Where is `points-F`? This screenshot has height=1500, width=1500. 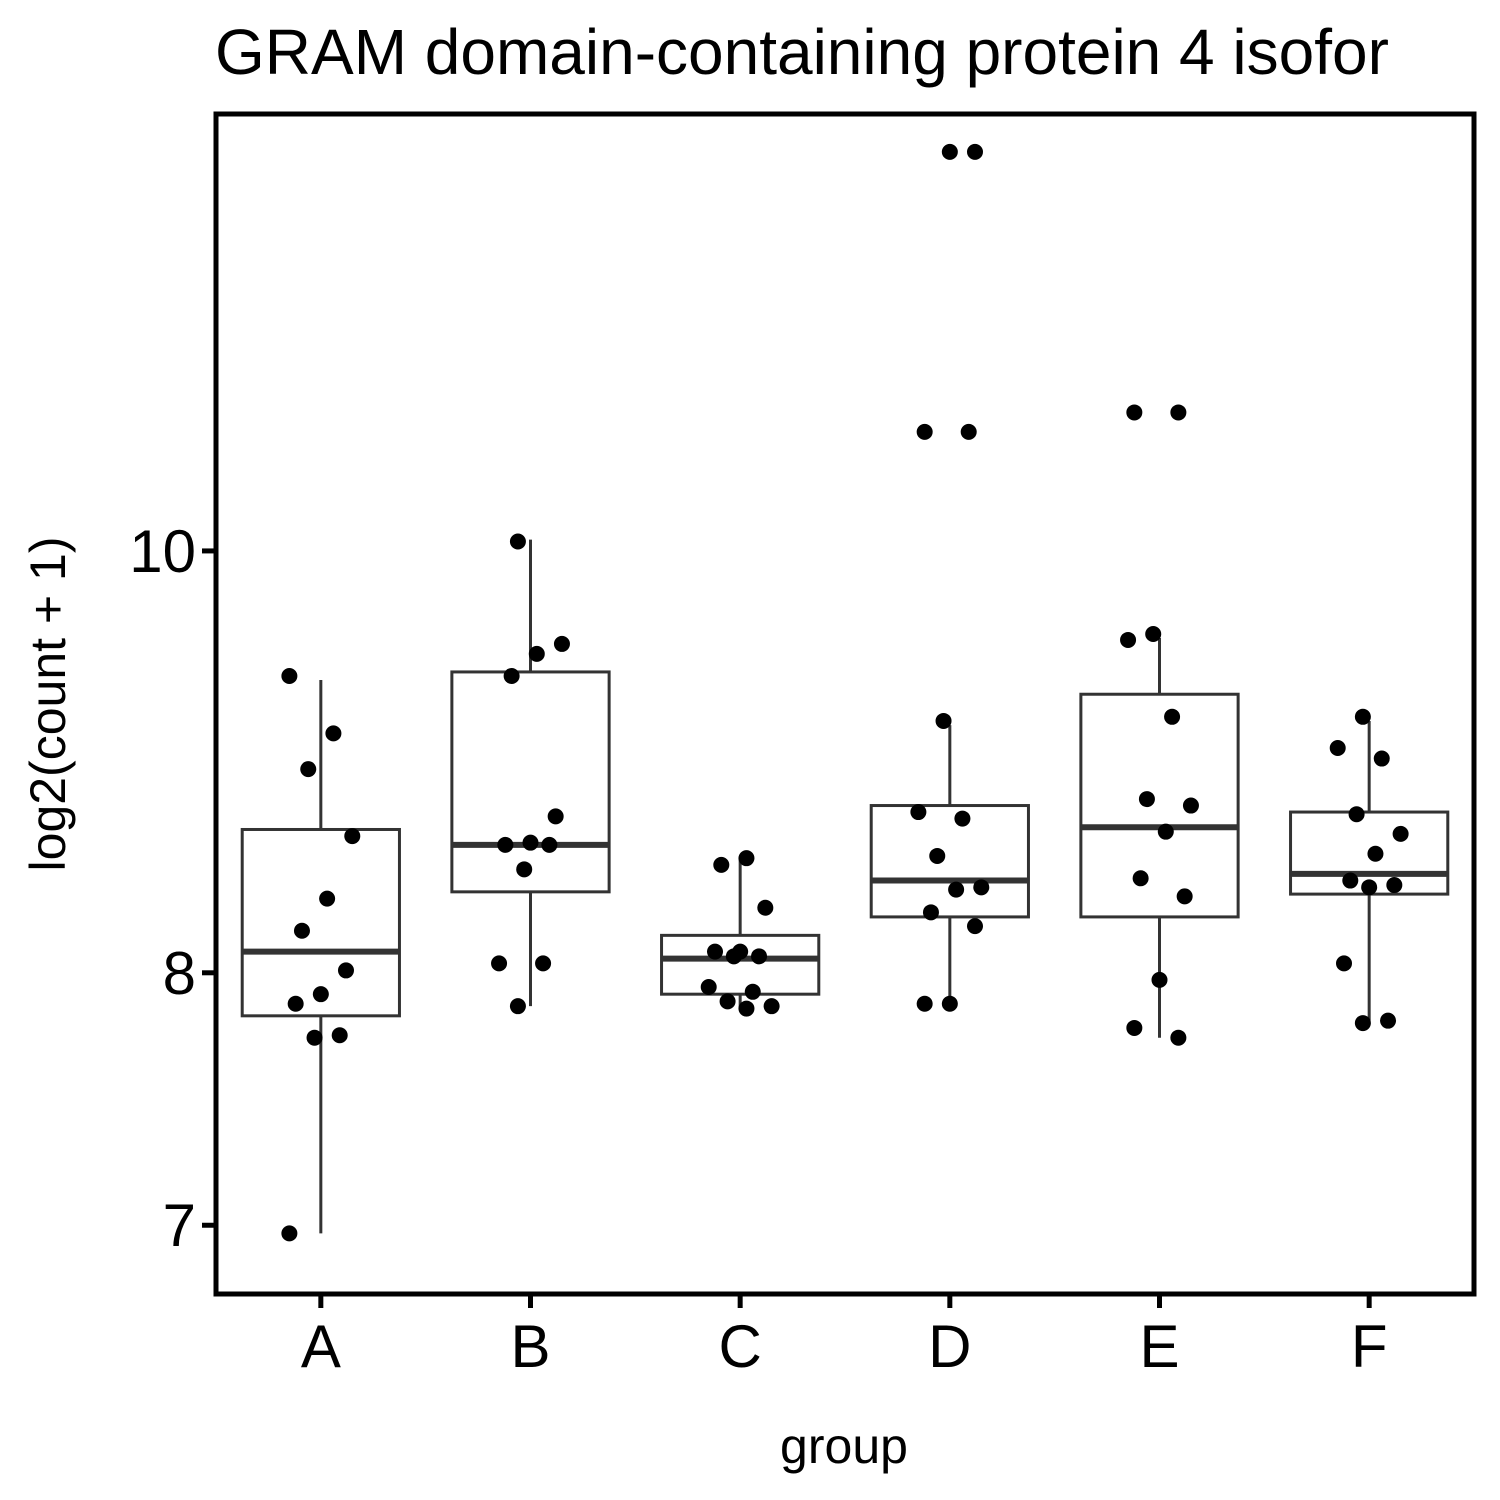
points-F is located at coordinates (1369, 870).